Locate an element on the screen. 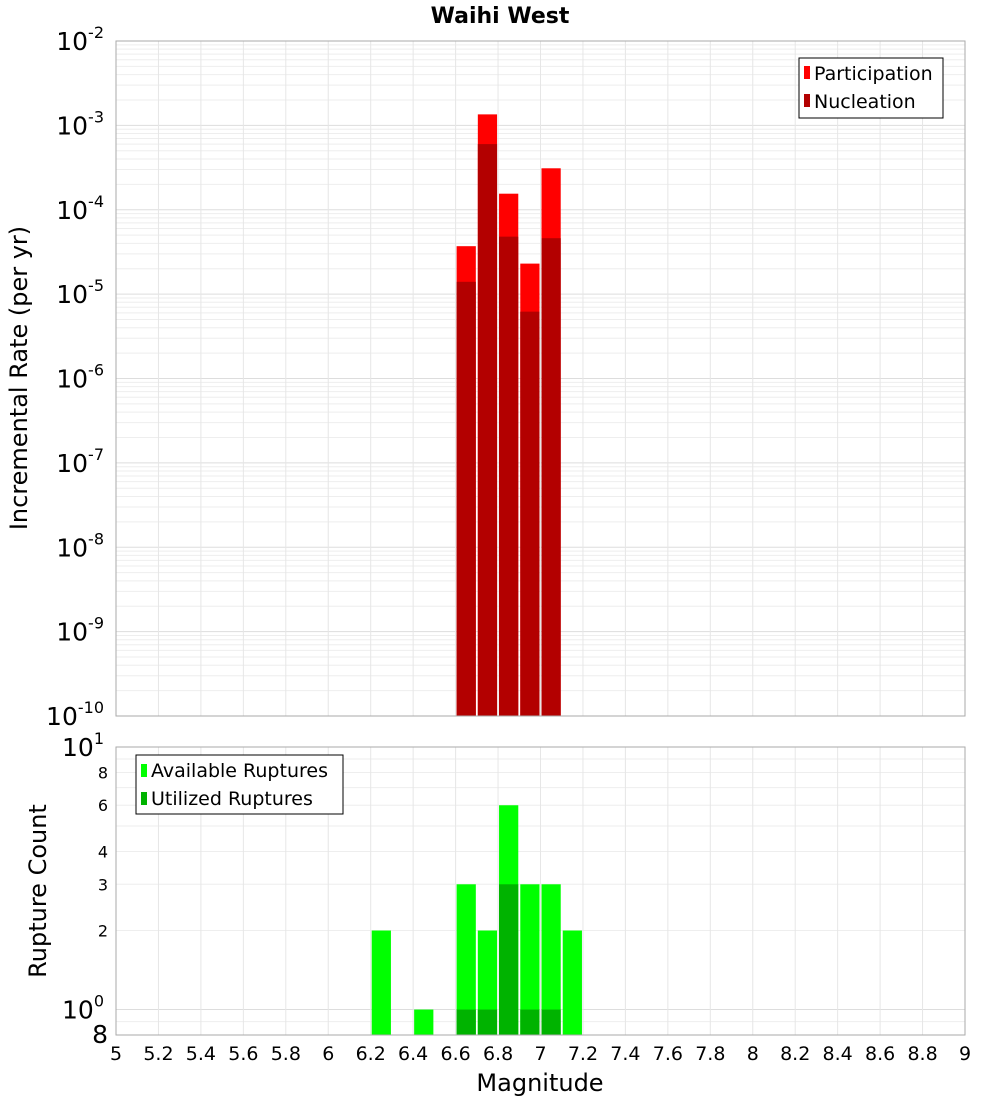  rate-y-tick-label: 10⁻⁸ is located at coordinates (80, 545).